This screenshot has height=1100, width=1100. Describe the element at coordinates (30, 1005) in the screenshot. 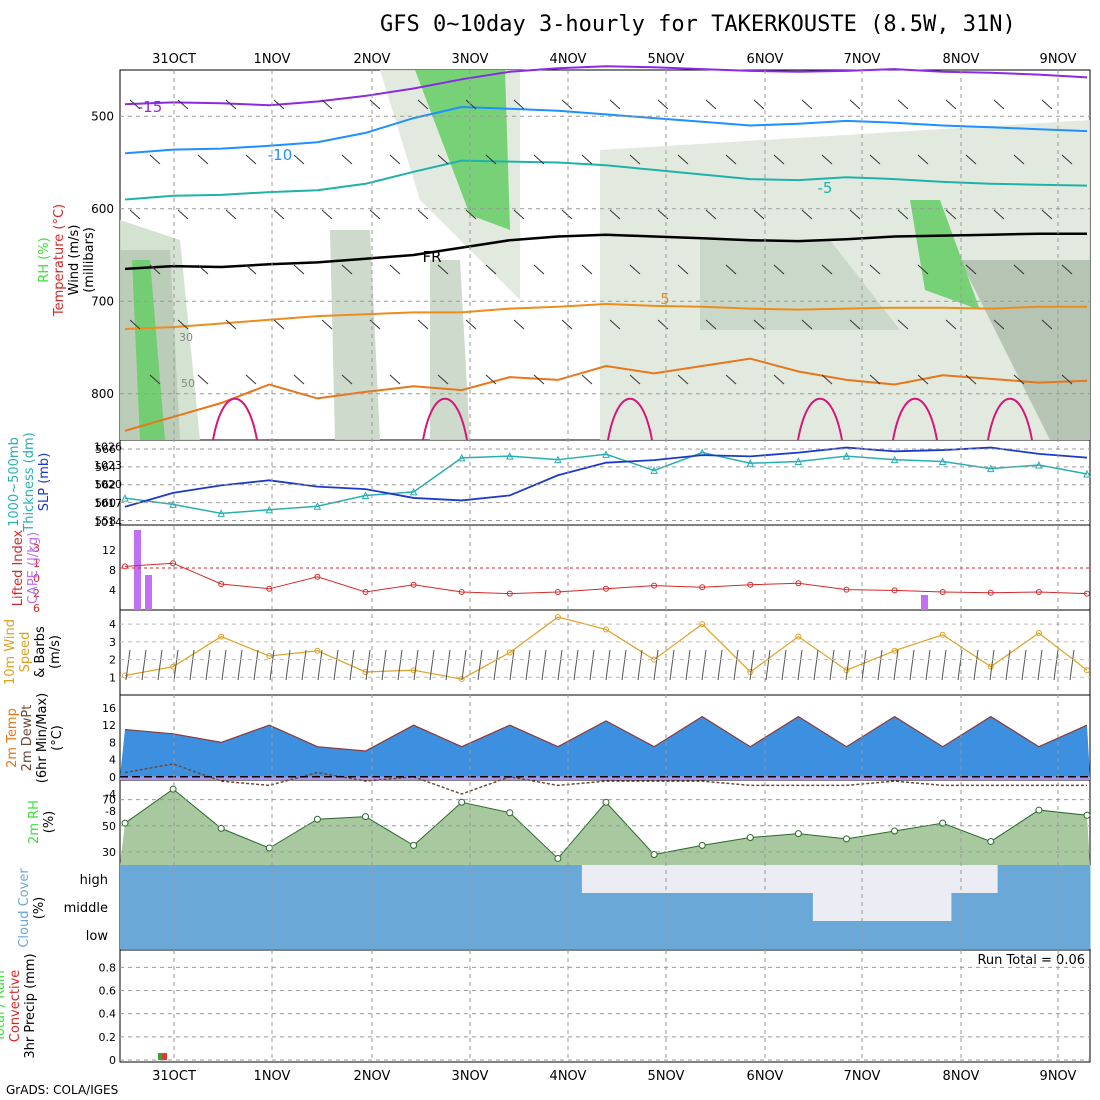

I see `precip-axis-label: 3hr Precip (mm)` at that location.